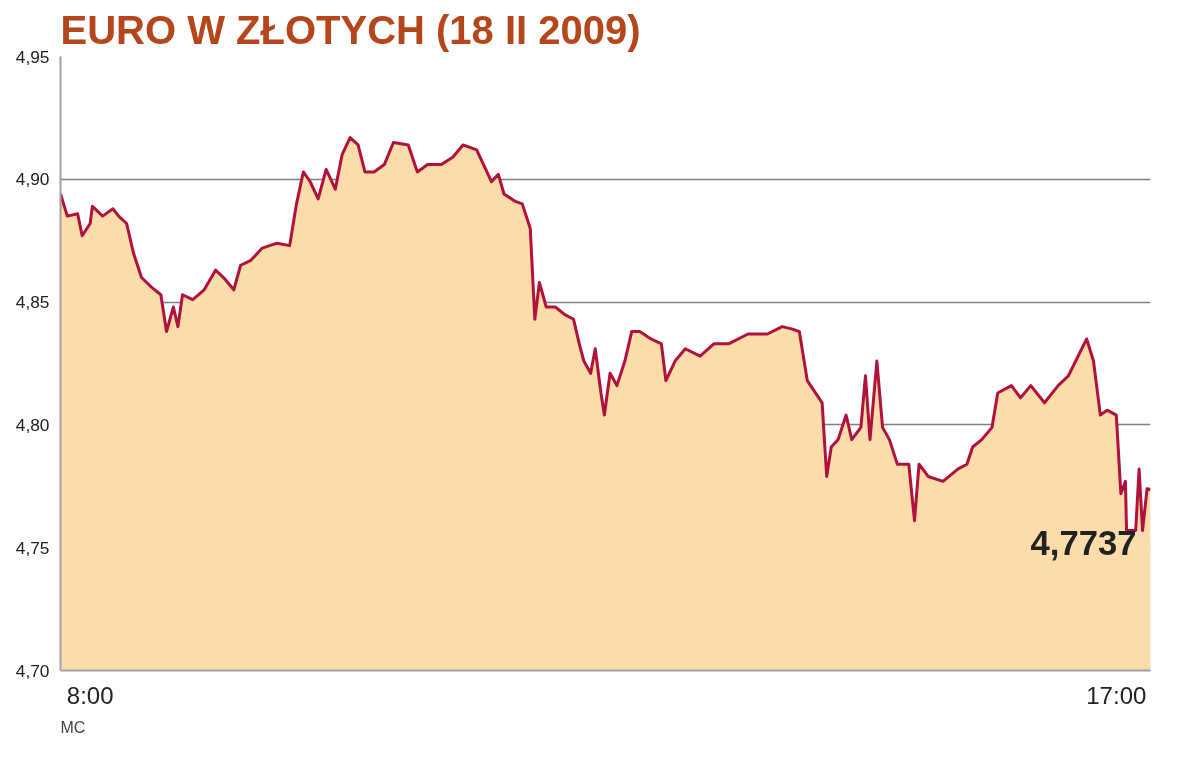 This screenshot has width=1200, height=763. What do you see at coordinates (90, 695) in the screenshot?
I see `x-tick-label: 8:00` at bounding box center [90, 695].